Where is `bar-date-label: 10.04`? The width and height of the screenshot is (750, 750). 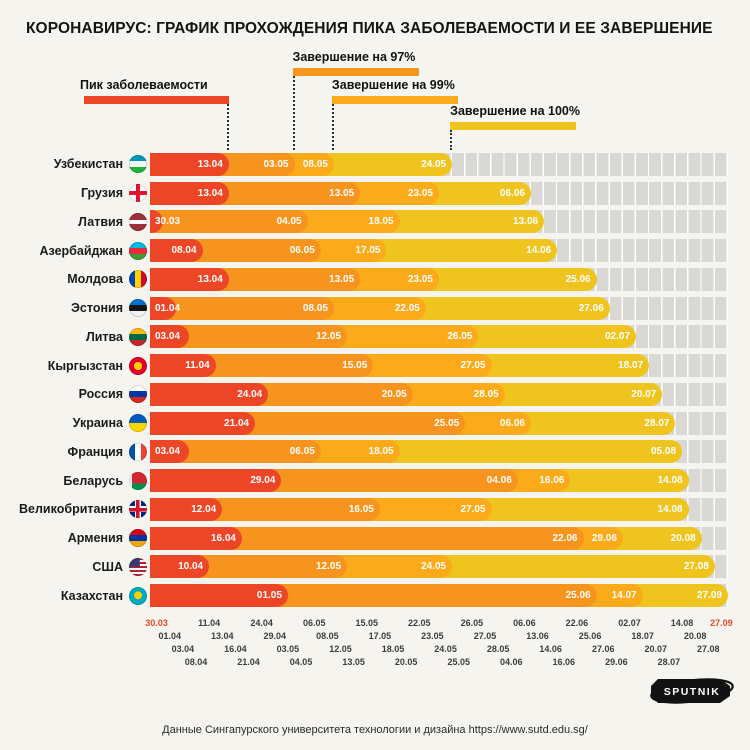 bar-date-label: 10.04 is located at coordinates (191, 567).